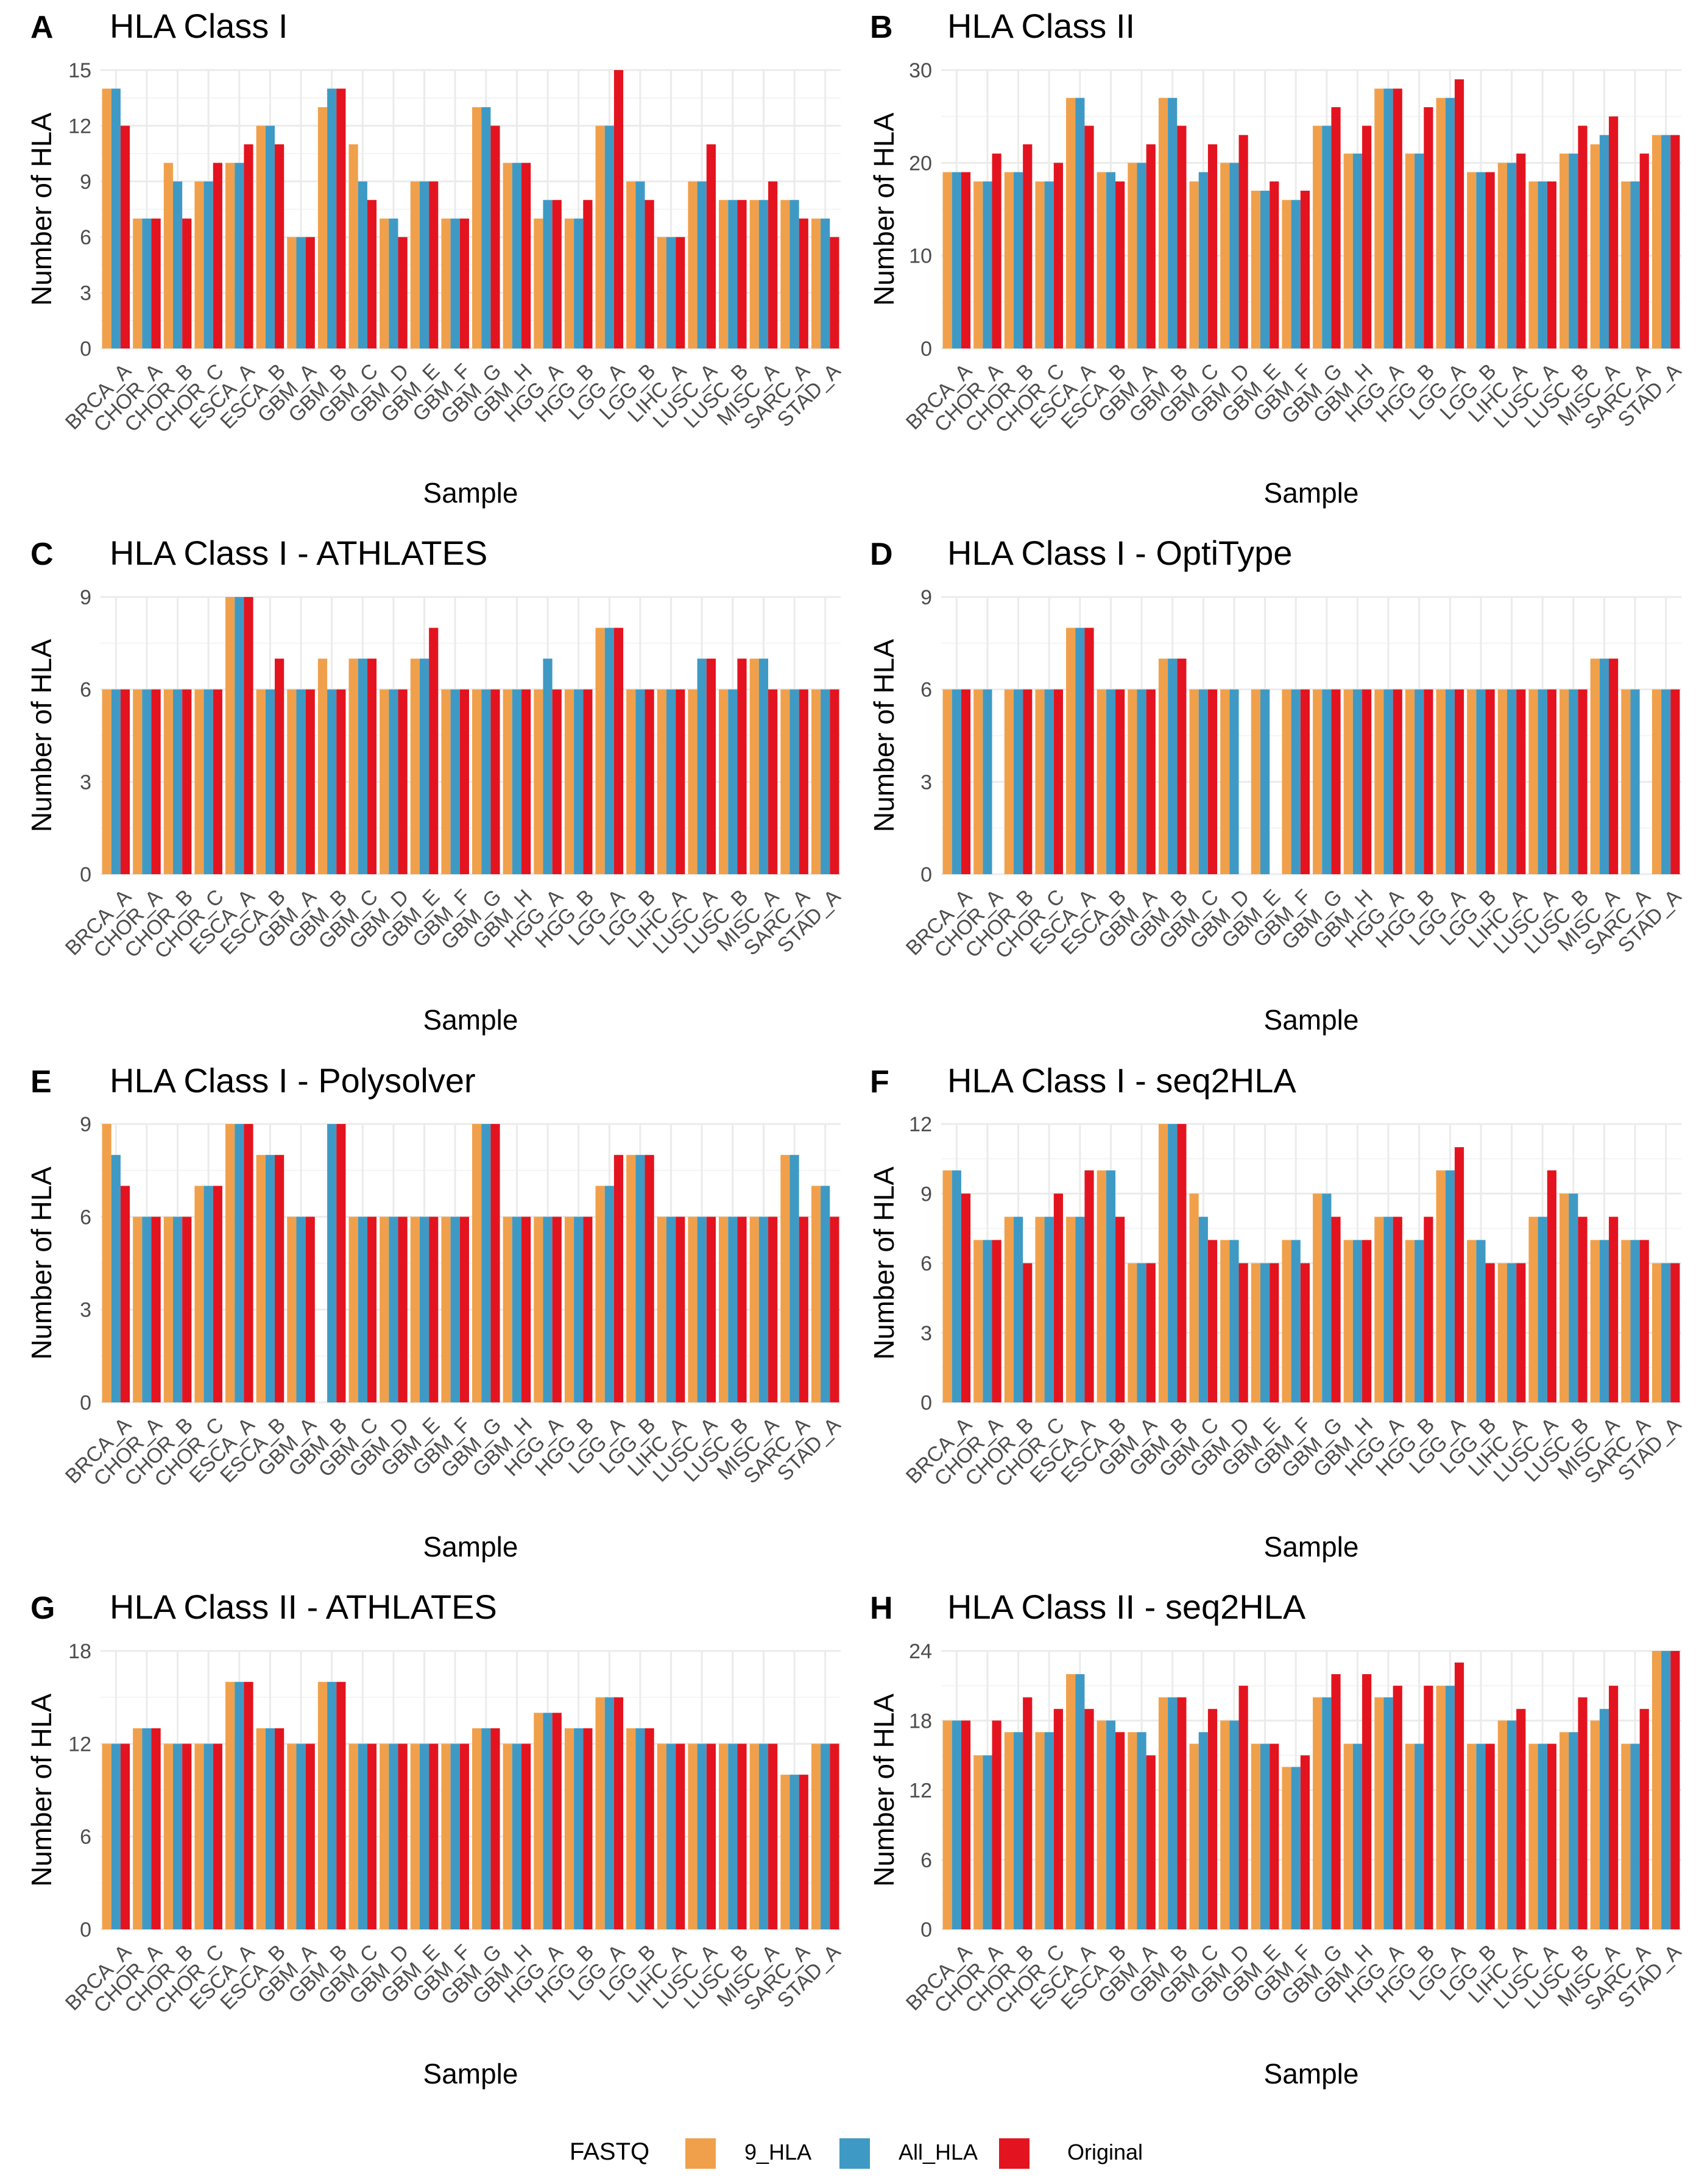  What do you see at coordinates (1203, 260) in the screenshot?
I see `panel-b-bar-gbm-c-all-hla` at bounding box center [1203, 260].